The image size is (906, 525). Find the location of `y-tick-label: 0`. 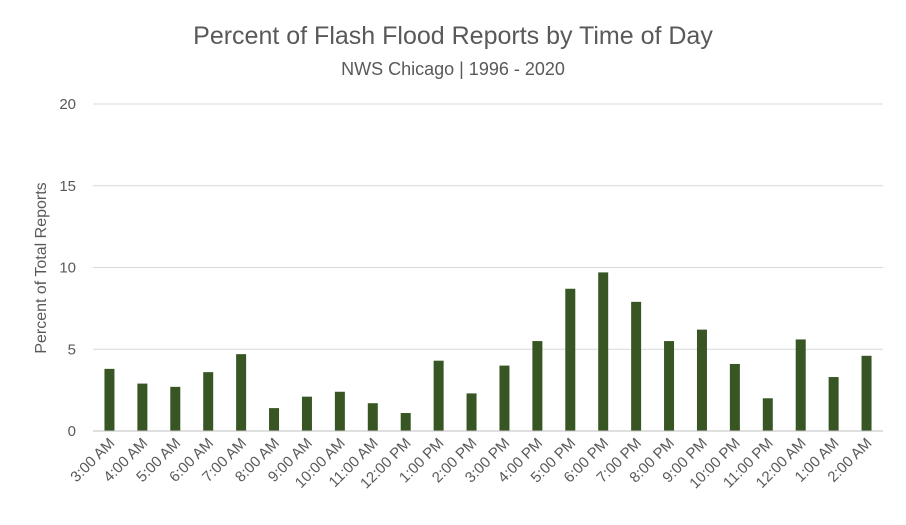

y-tick-label: 0 is located at coordinates (72, 431).